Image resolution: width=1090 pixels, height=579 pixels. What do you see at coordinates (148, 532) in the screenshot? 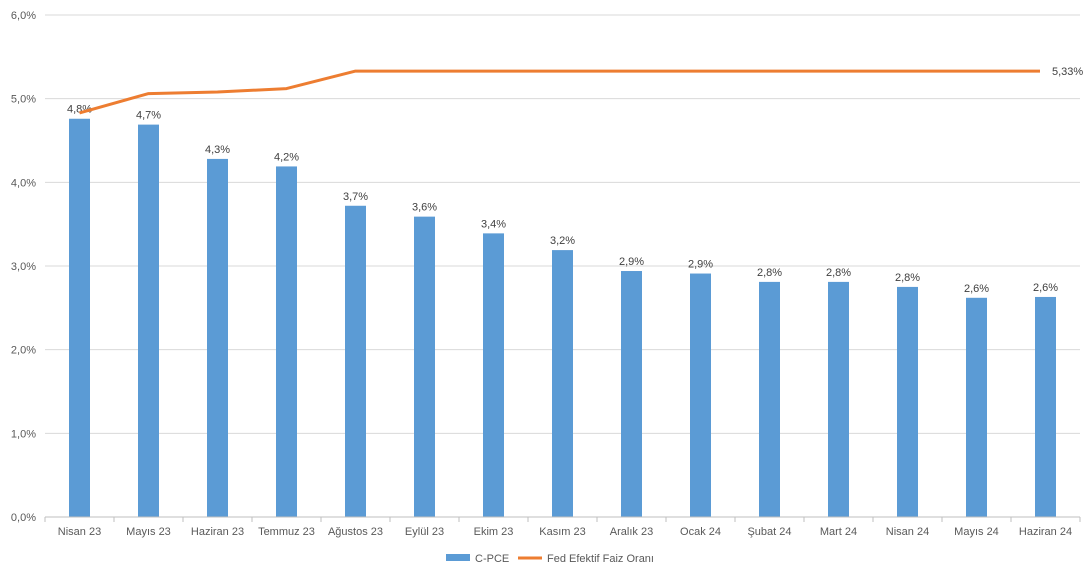
I see `x-tick-label: Mayıs 23` at bounding box center [148, 532].